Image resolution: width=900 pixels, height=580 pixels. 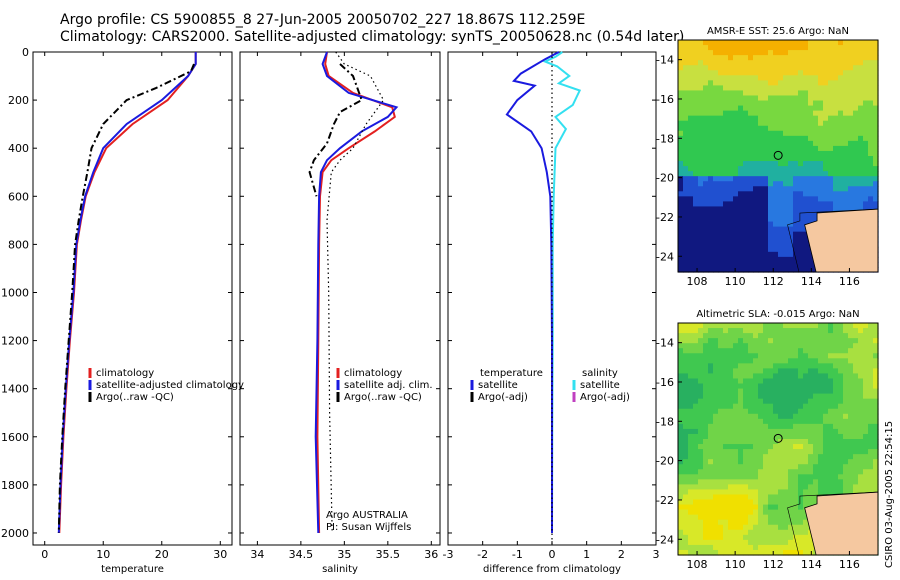 What do you see at coordinates (511, 373) in the screenshot?
I see `legend-label: temperature` at bounding box center [511, 373].